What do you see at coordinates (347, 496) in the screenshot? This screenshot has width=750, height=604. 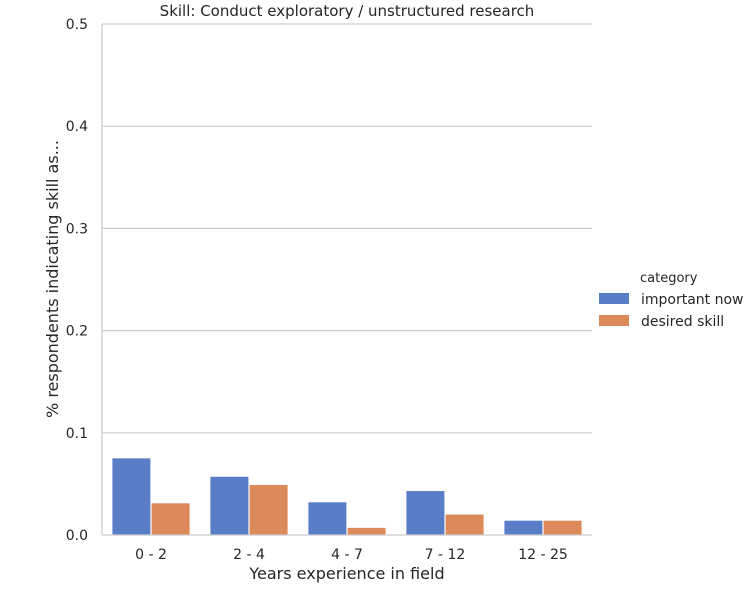 I see `bars` at bounding box center [347, 496].